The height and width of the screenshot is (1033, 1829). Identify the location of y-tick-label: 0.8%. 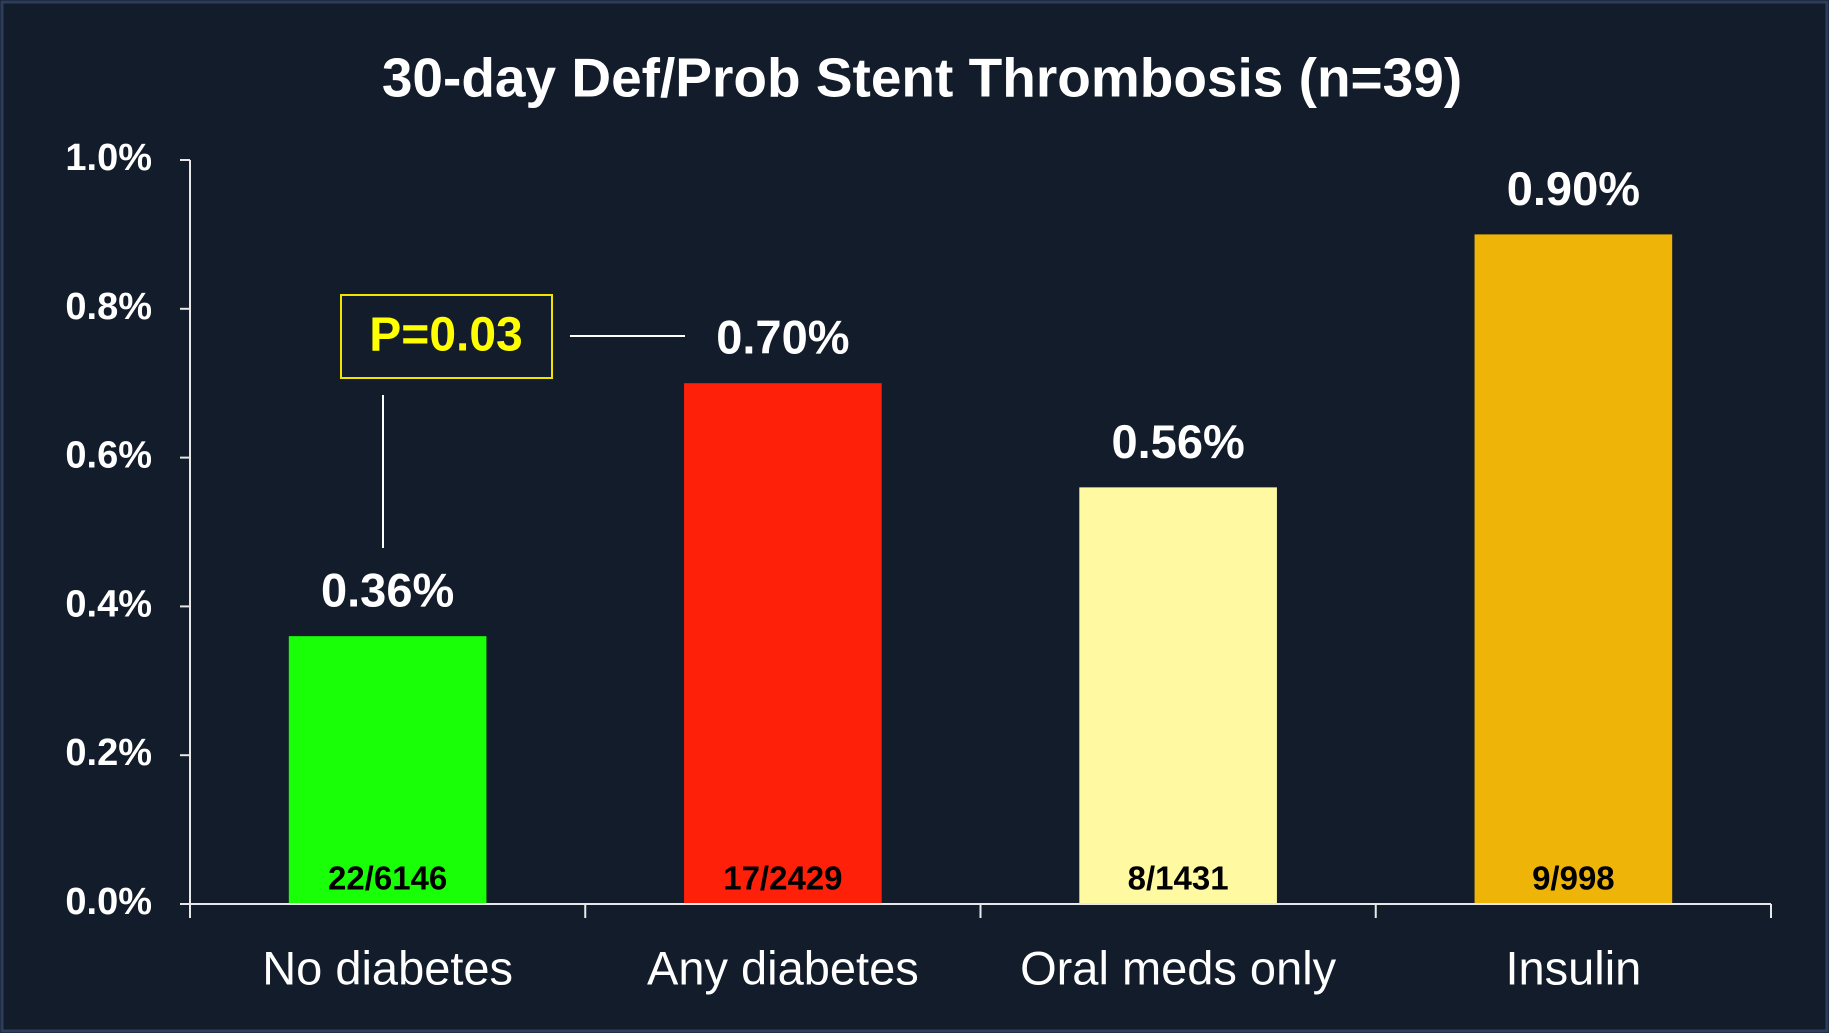
(108, 307).